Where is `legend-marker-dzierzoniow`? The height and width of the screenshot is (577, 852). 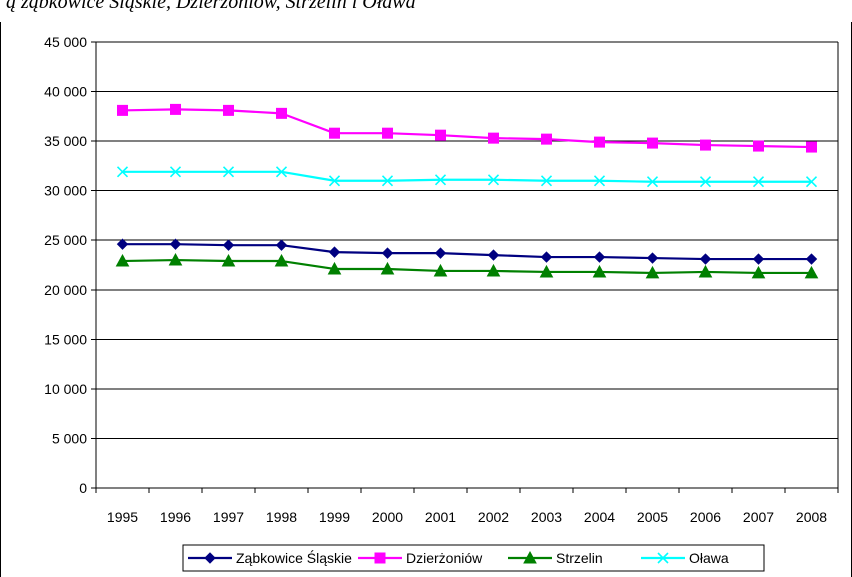 legend-marker-dzierzoniow is located at coordinates (380, 558).